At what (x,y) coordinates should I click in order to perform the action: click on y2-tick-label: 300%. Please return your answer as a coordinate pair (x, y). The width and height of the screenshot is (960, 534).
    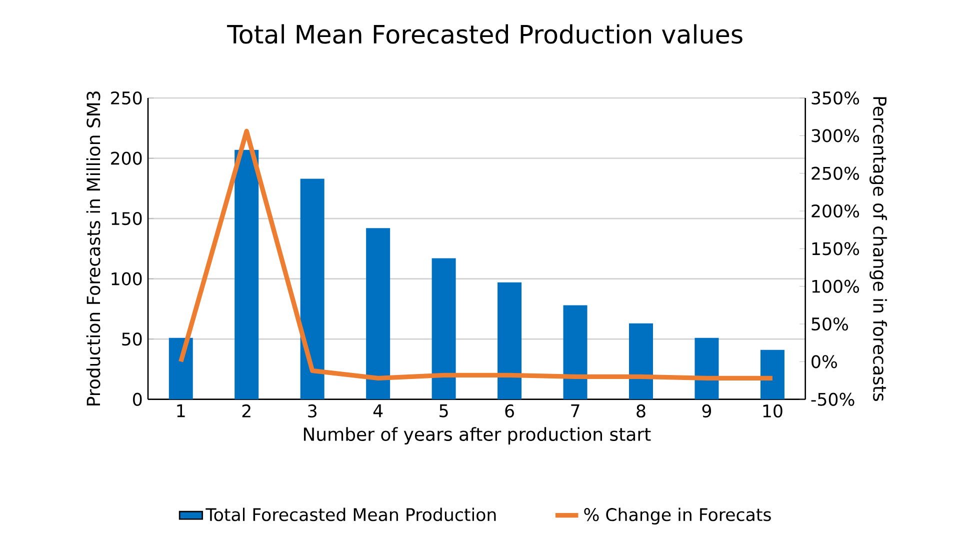
    Looking at the image, I should click on (836, 135).